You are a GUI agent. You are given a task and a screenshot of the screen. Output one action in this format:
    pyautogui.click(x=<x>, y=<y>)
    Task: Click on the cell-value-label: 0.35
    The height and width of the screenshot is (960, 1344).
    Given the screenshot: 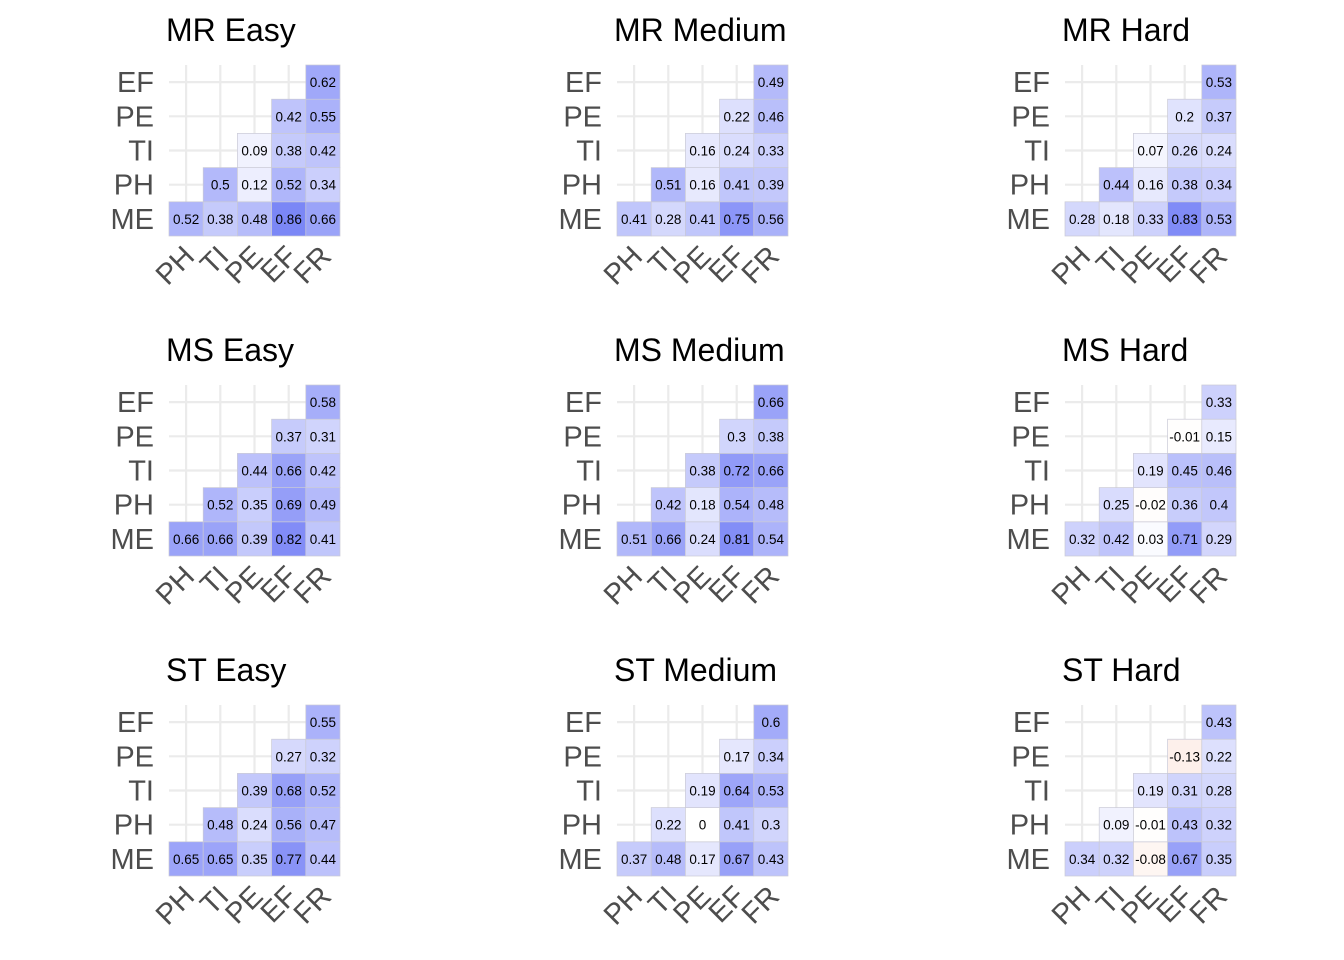 What is the action you would take?
    pyautogui.click(x=254, y=859)
    